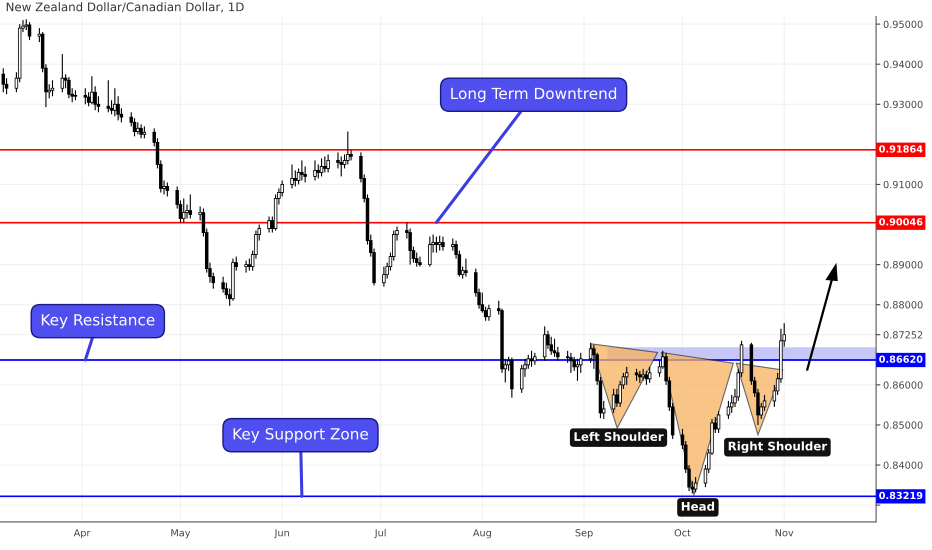 This screenshot has height=550, width=932. What do you see at coordinates (301, 435) in the screenshot?
I see `annotation: Key Support Zone` at bounding box center [301, 435].